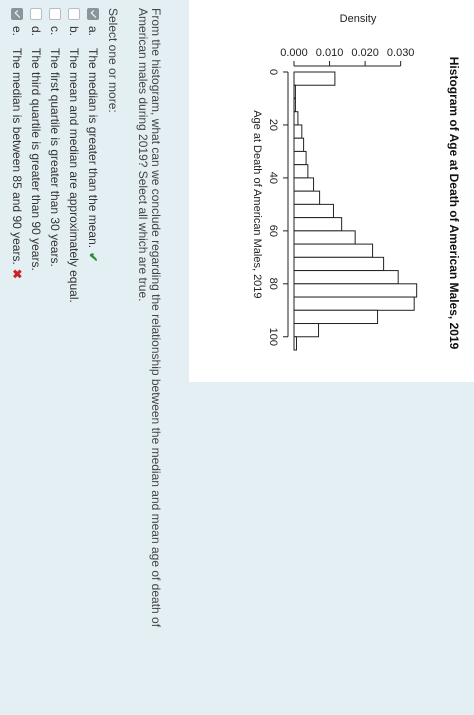  What do you see at coordinates (273, 178) in the screenshot?
I see `x-tick-label: 40` at bounding box center [273, 178].